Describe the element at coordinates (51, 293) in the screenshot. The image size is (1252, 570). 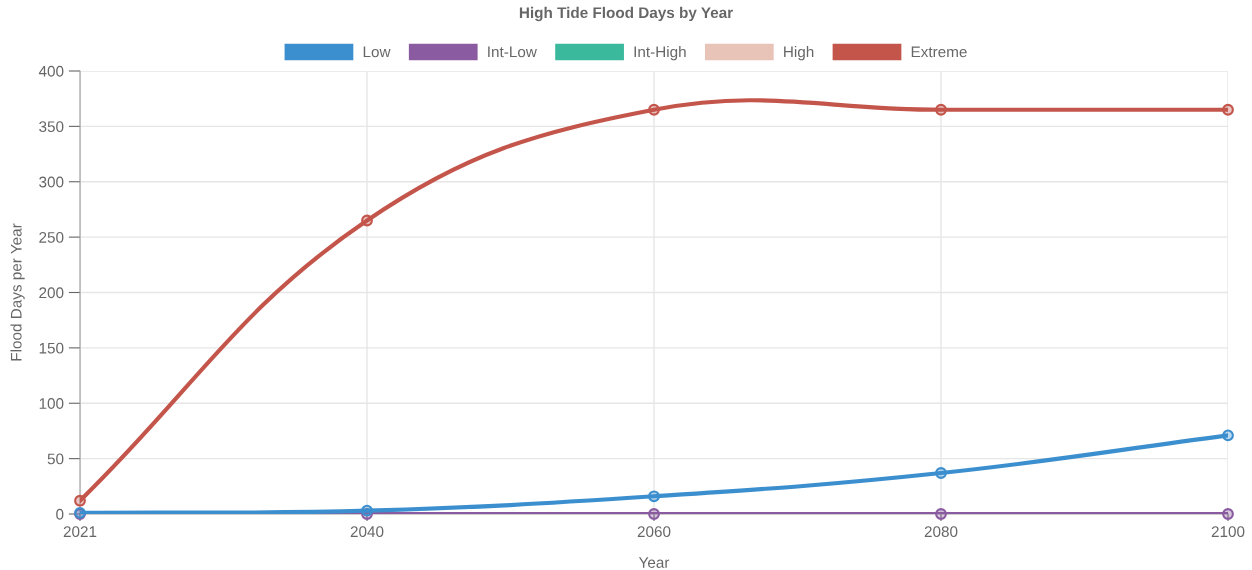
I see `y-tick-label: 200` at that location.